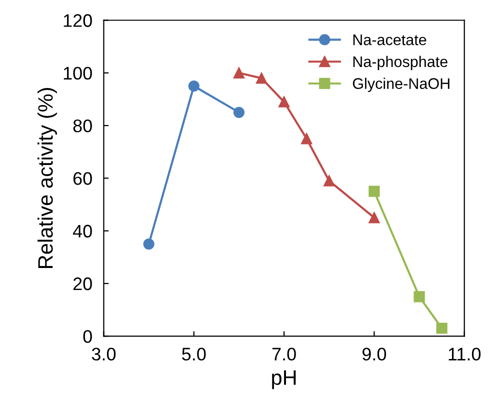 The width and height of the screenshot is (494, 405). Describe the element at coordinates (82, 283) in the screenshot. I see `y-tick-label: 20` at that location.